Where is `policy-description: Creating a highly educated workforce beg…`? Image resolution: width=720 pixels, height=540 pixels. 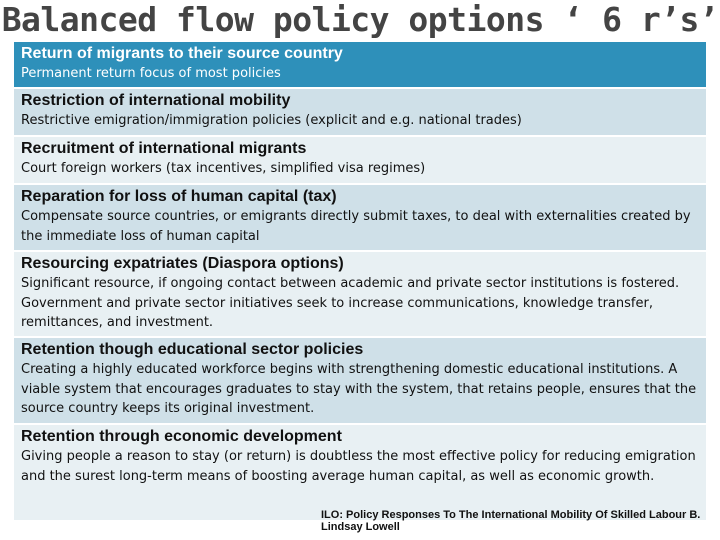 policy-description: Creating a highly educated workforce beg… is located at coordinates (359, 389).